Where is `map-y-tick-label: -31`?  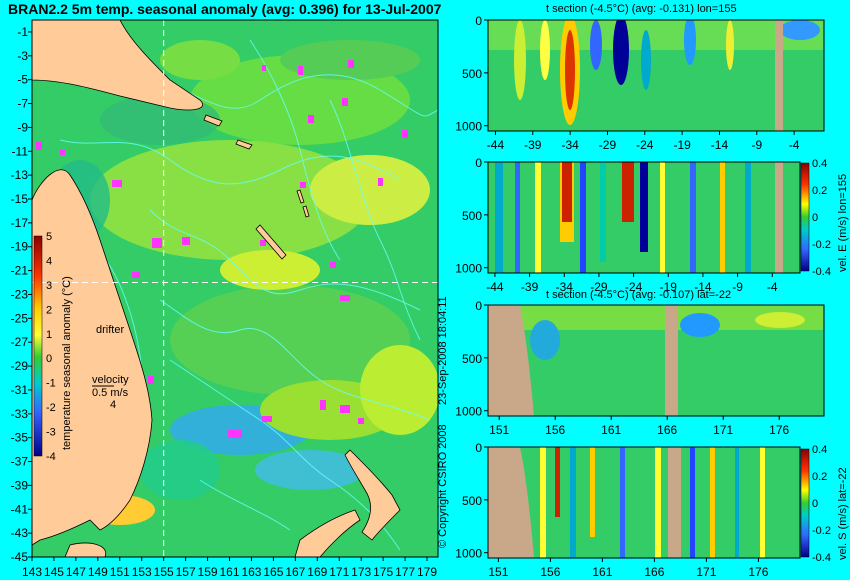 map-y-tick-label: -31 is located at coordinates (20, 390).